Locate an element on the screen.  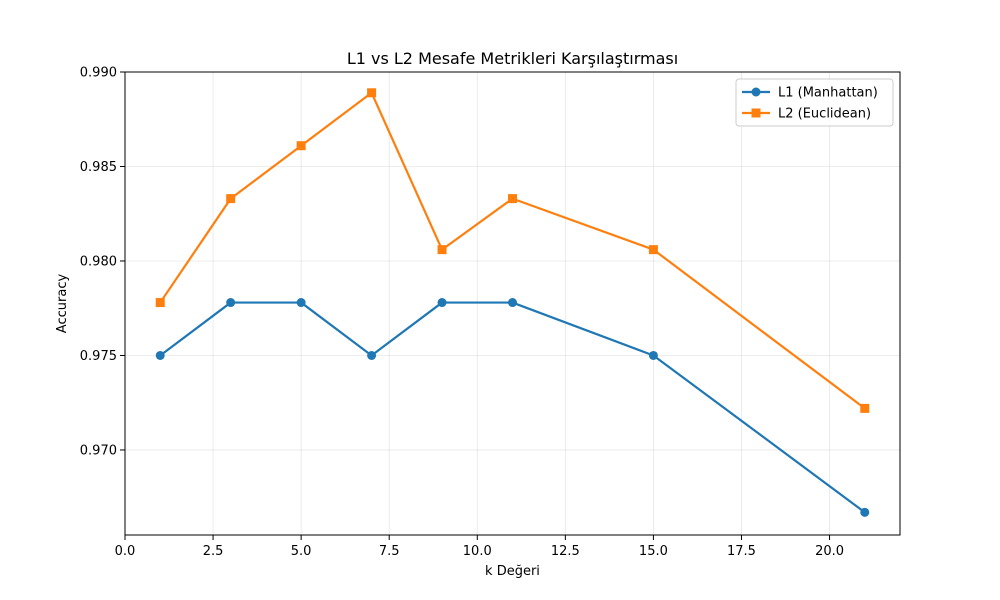
legend-label: L1 (Manhattan) is located at coordinates (828, 93).